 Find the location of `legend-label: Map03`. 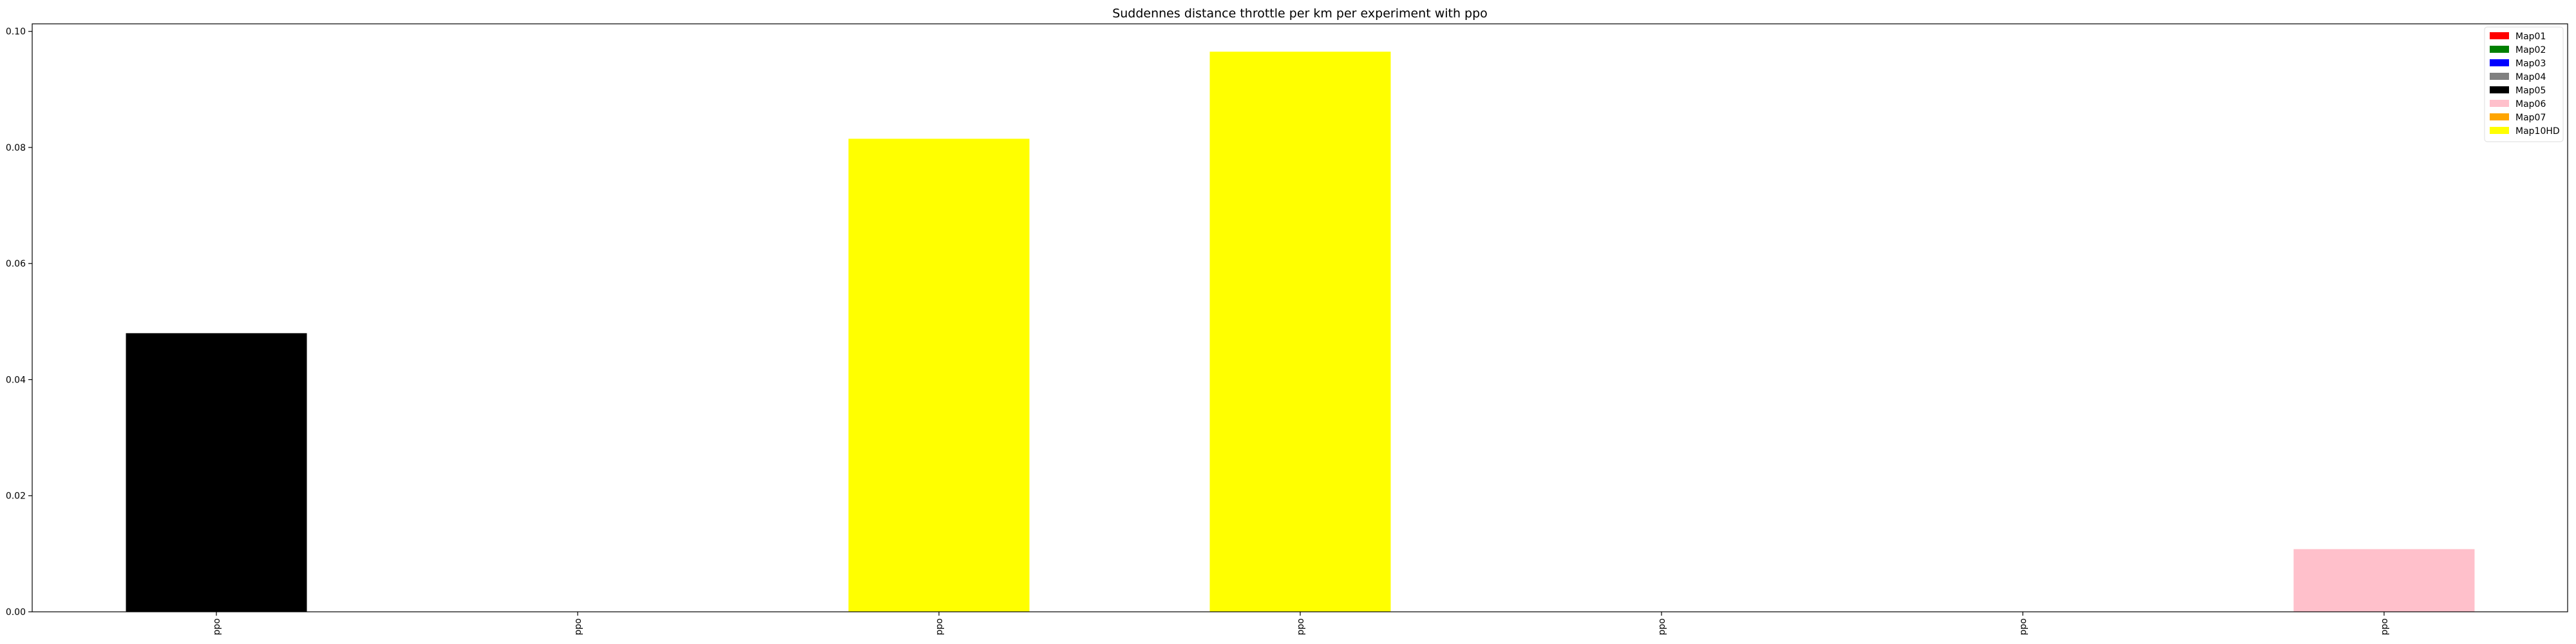

legend-label: Map03 is located at coordinates (2530, 64).